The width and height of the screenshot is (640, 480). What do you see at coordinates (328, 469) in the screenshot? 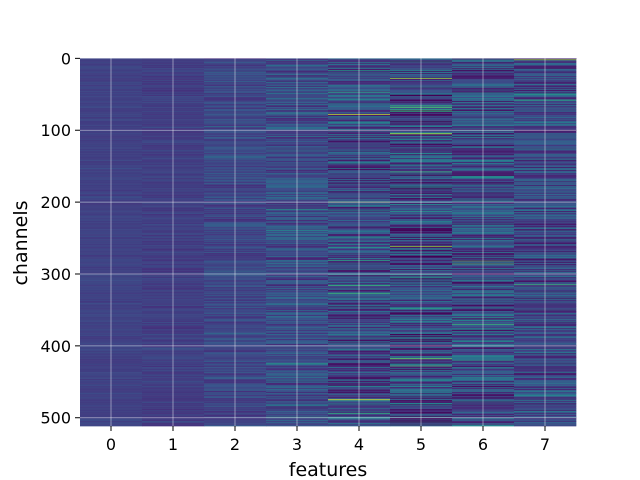
I see `x-axis-label: features` at bounding box center [328, 469].